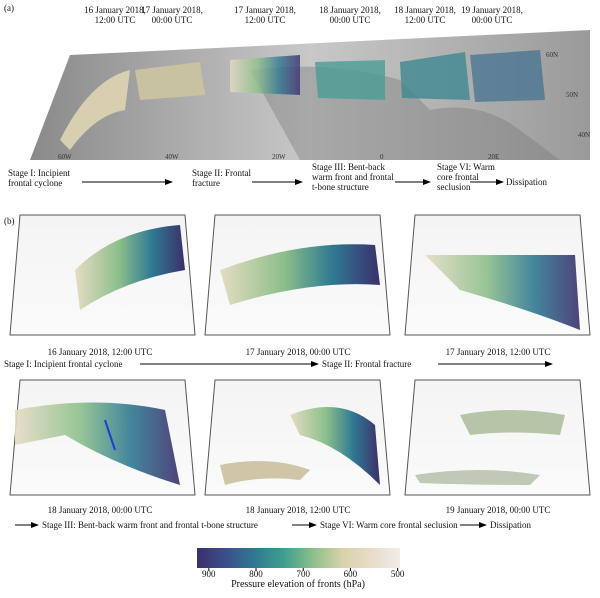  I want to click on colorbar-tick-label: 800, so click(256, 574).